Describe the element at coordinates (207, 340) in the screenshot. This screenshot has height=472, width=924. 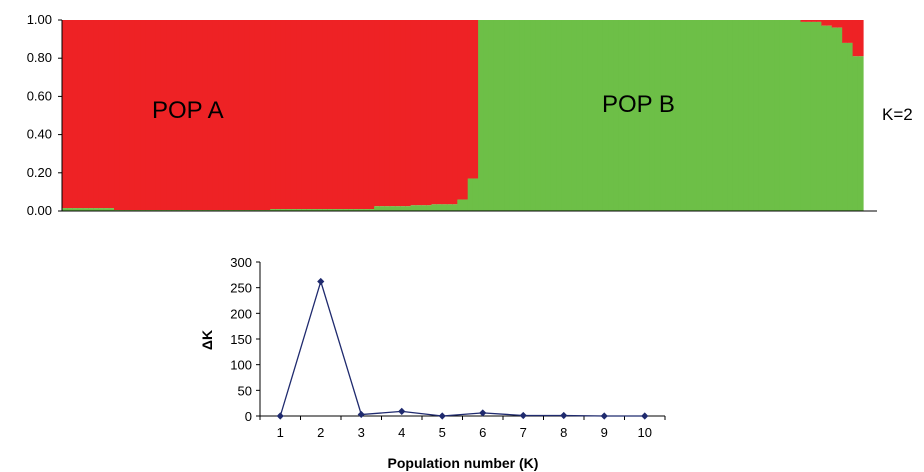
I see `y-axis-title: ΔK` at that location.